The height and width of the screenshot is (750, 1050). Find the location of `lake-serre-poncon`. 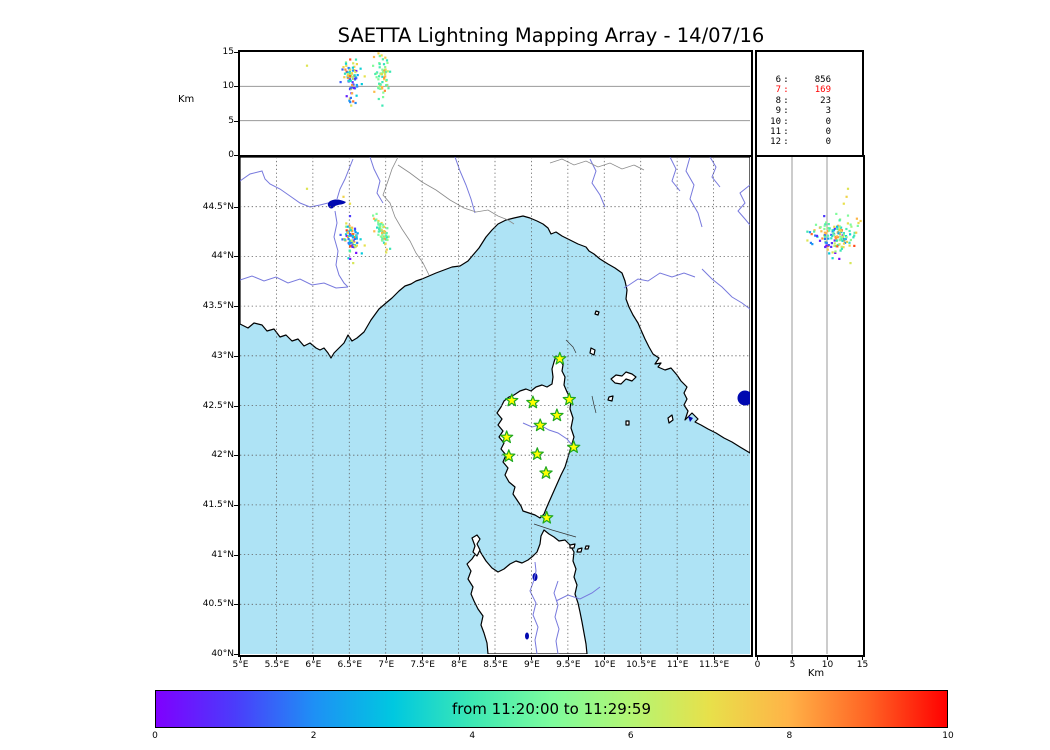

lake-serre-poncon is located at coordinates (336, 204).